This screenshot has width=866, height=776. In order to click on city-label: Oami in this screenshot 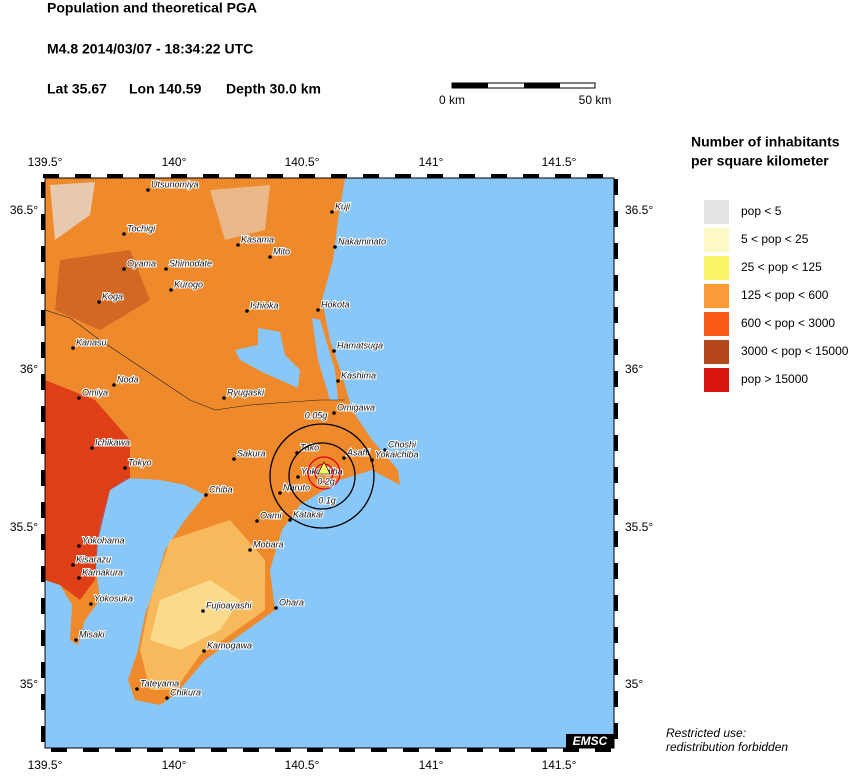, I will do `click(271, 515)`.